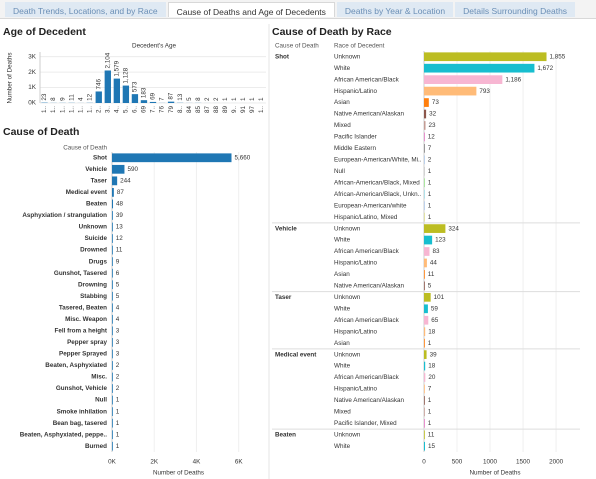 This screenshot has width=596, height=479. Describe the element at coordinates (189, 110) in the screenshot. I see `x-tick-label: 84` at that location.